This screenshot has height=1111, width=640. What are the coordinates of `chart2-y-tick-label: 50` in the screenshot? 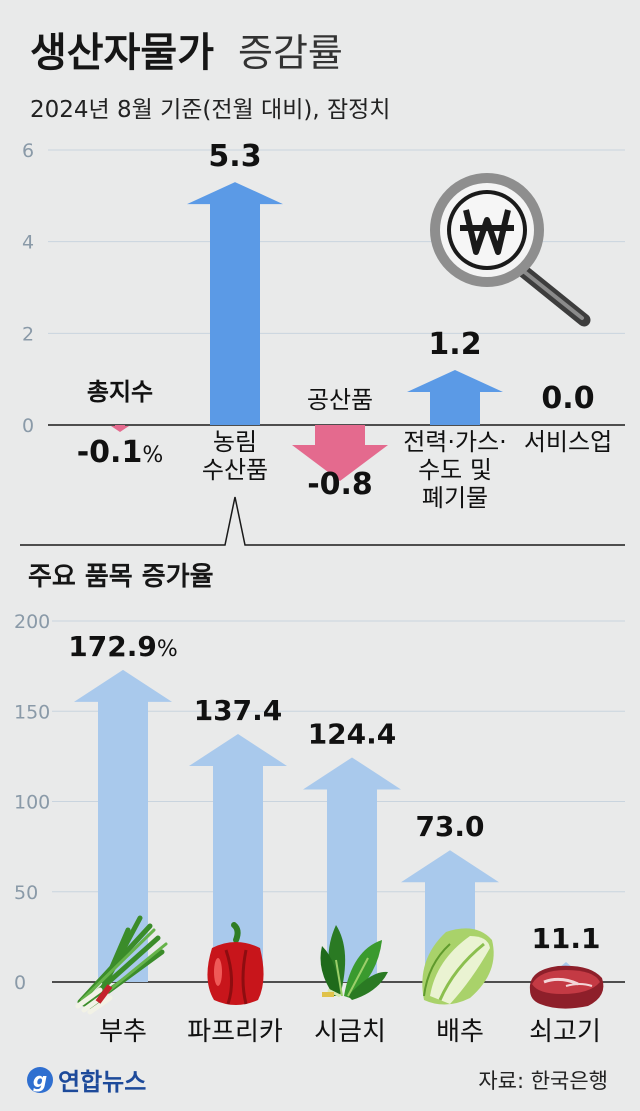 It's located at (26, 893).